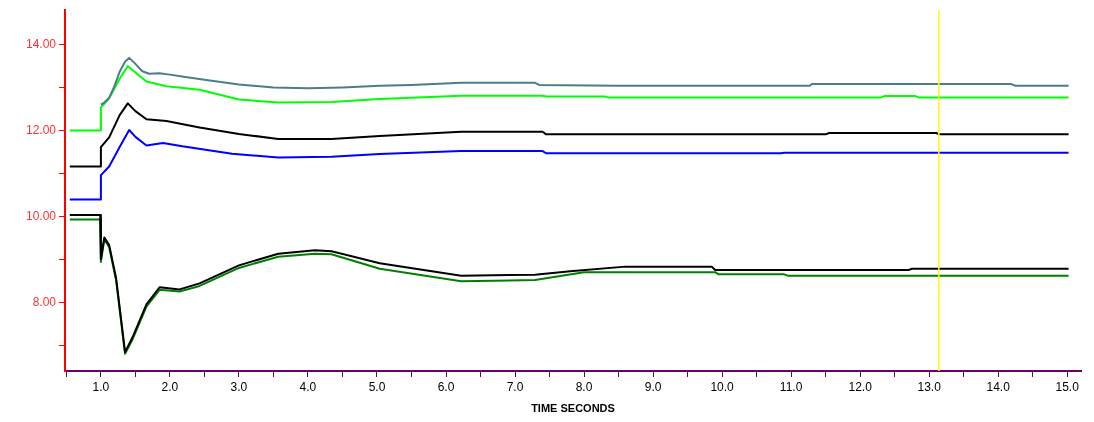 Image resolution: width=1094 pixels, height=422 pixels. I want to click on x-tick-label: 10.0, so click(722, 386).